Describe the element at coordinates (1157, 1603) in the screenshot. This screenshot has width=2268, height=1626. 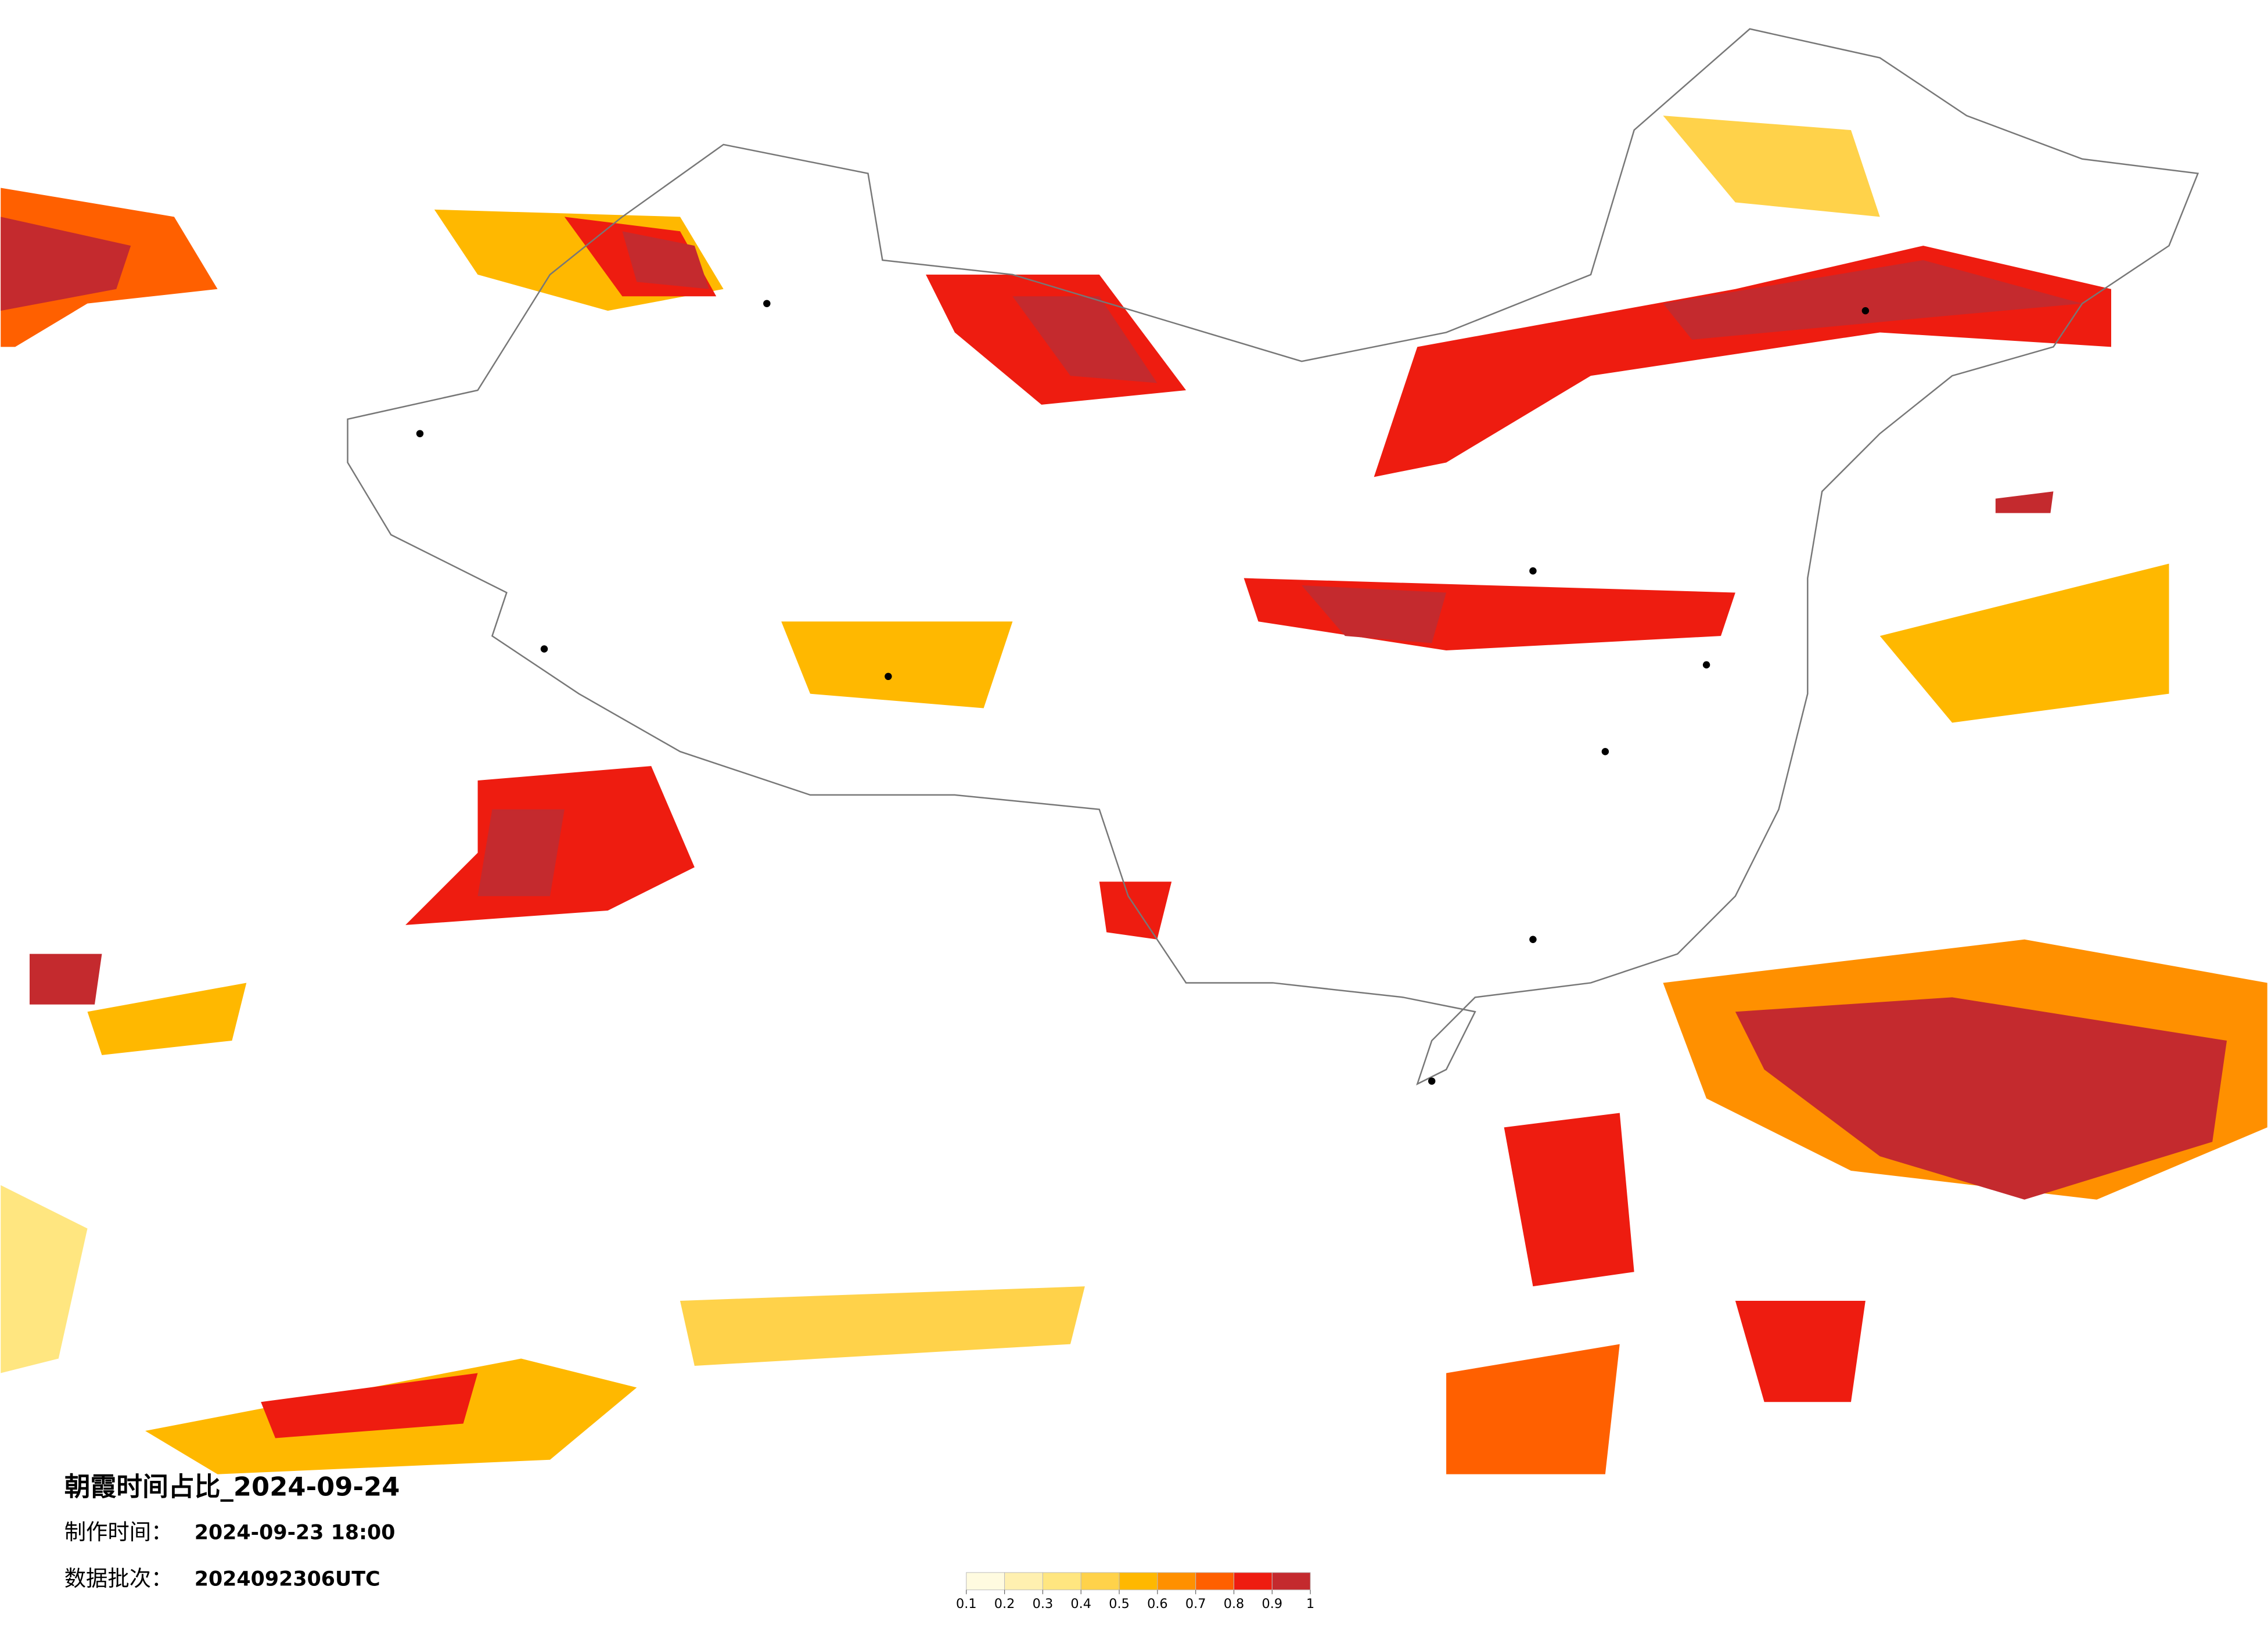
I see `legend-tick-label: 0.6` at that location.